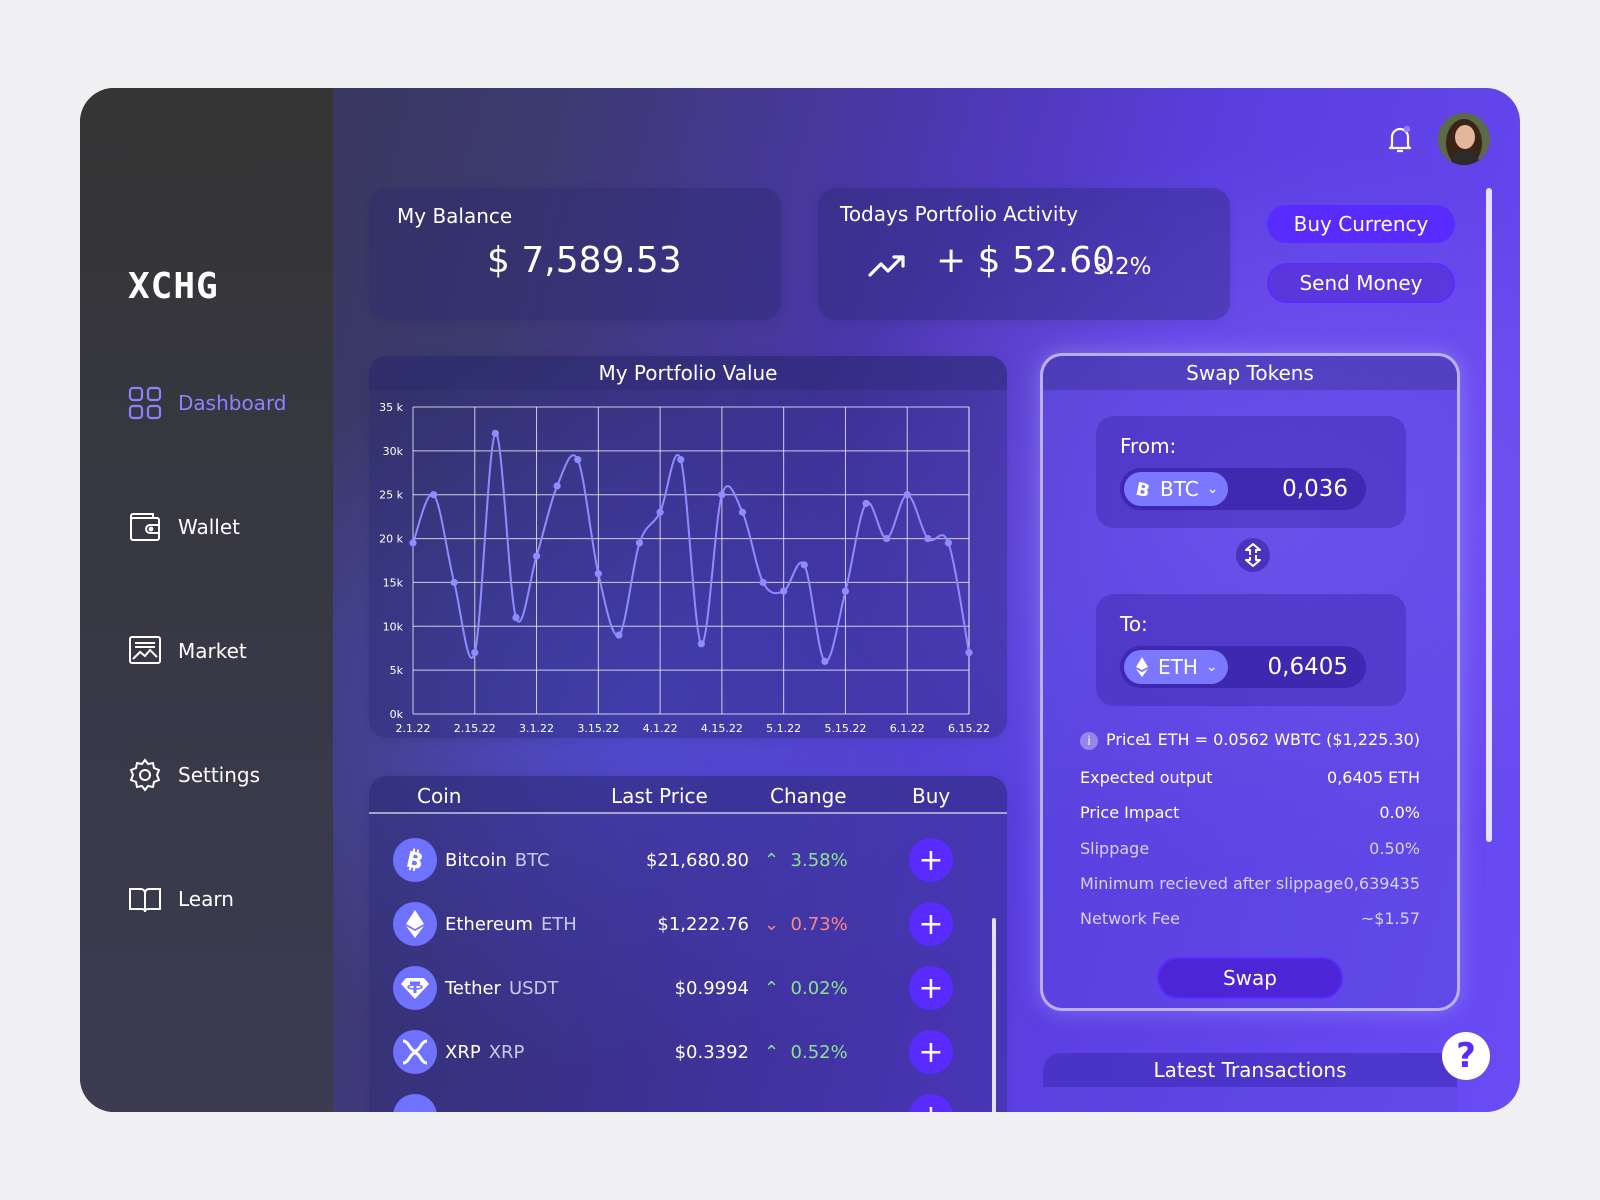 This screenshot has height=1200, width=1600. What do you see at coordinates (819, 1052) in the screenshot?
I see `coin-change-value: 0.52%` at bounding box center [819, 1052].